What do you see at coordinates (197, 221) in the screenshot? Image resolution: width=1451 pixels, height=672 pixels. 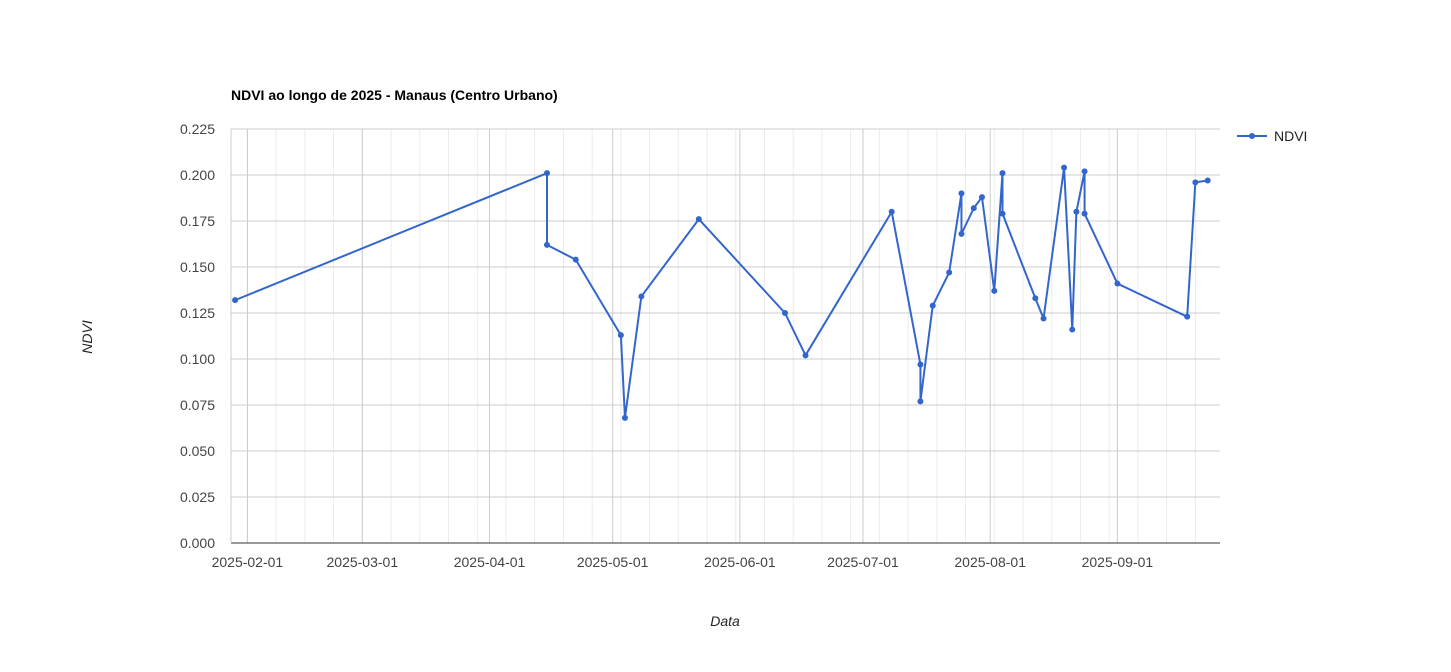 I see `y-tick-label: 0.175` at bounding box center [197, 221].